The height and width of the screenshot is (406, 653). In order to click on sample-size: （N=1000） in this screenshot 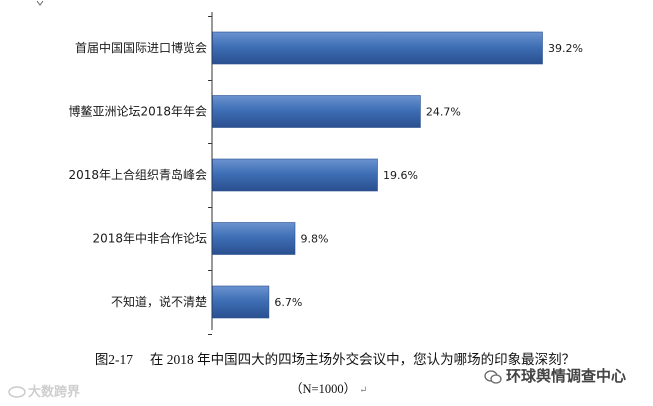, I will do `click(323, 389)`.